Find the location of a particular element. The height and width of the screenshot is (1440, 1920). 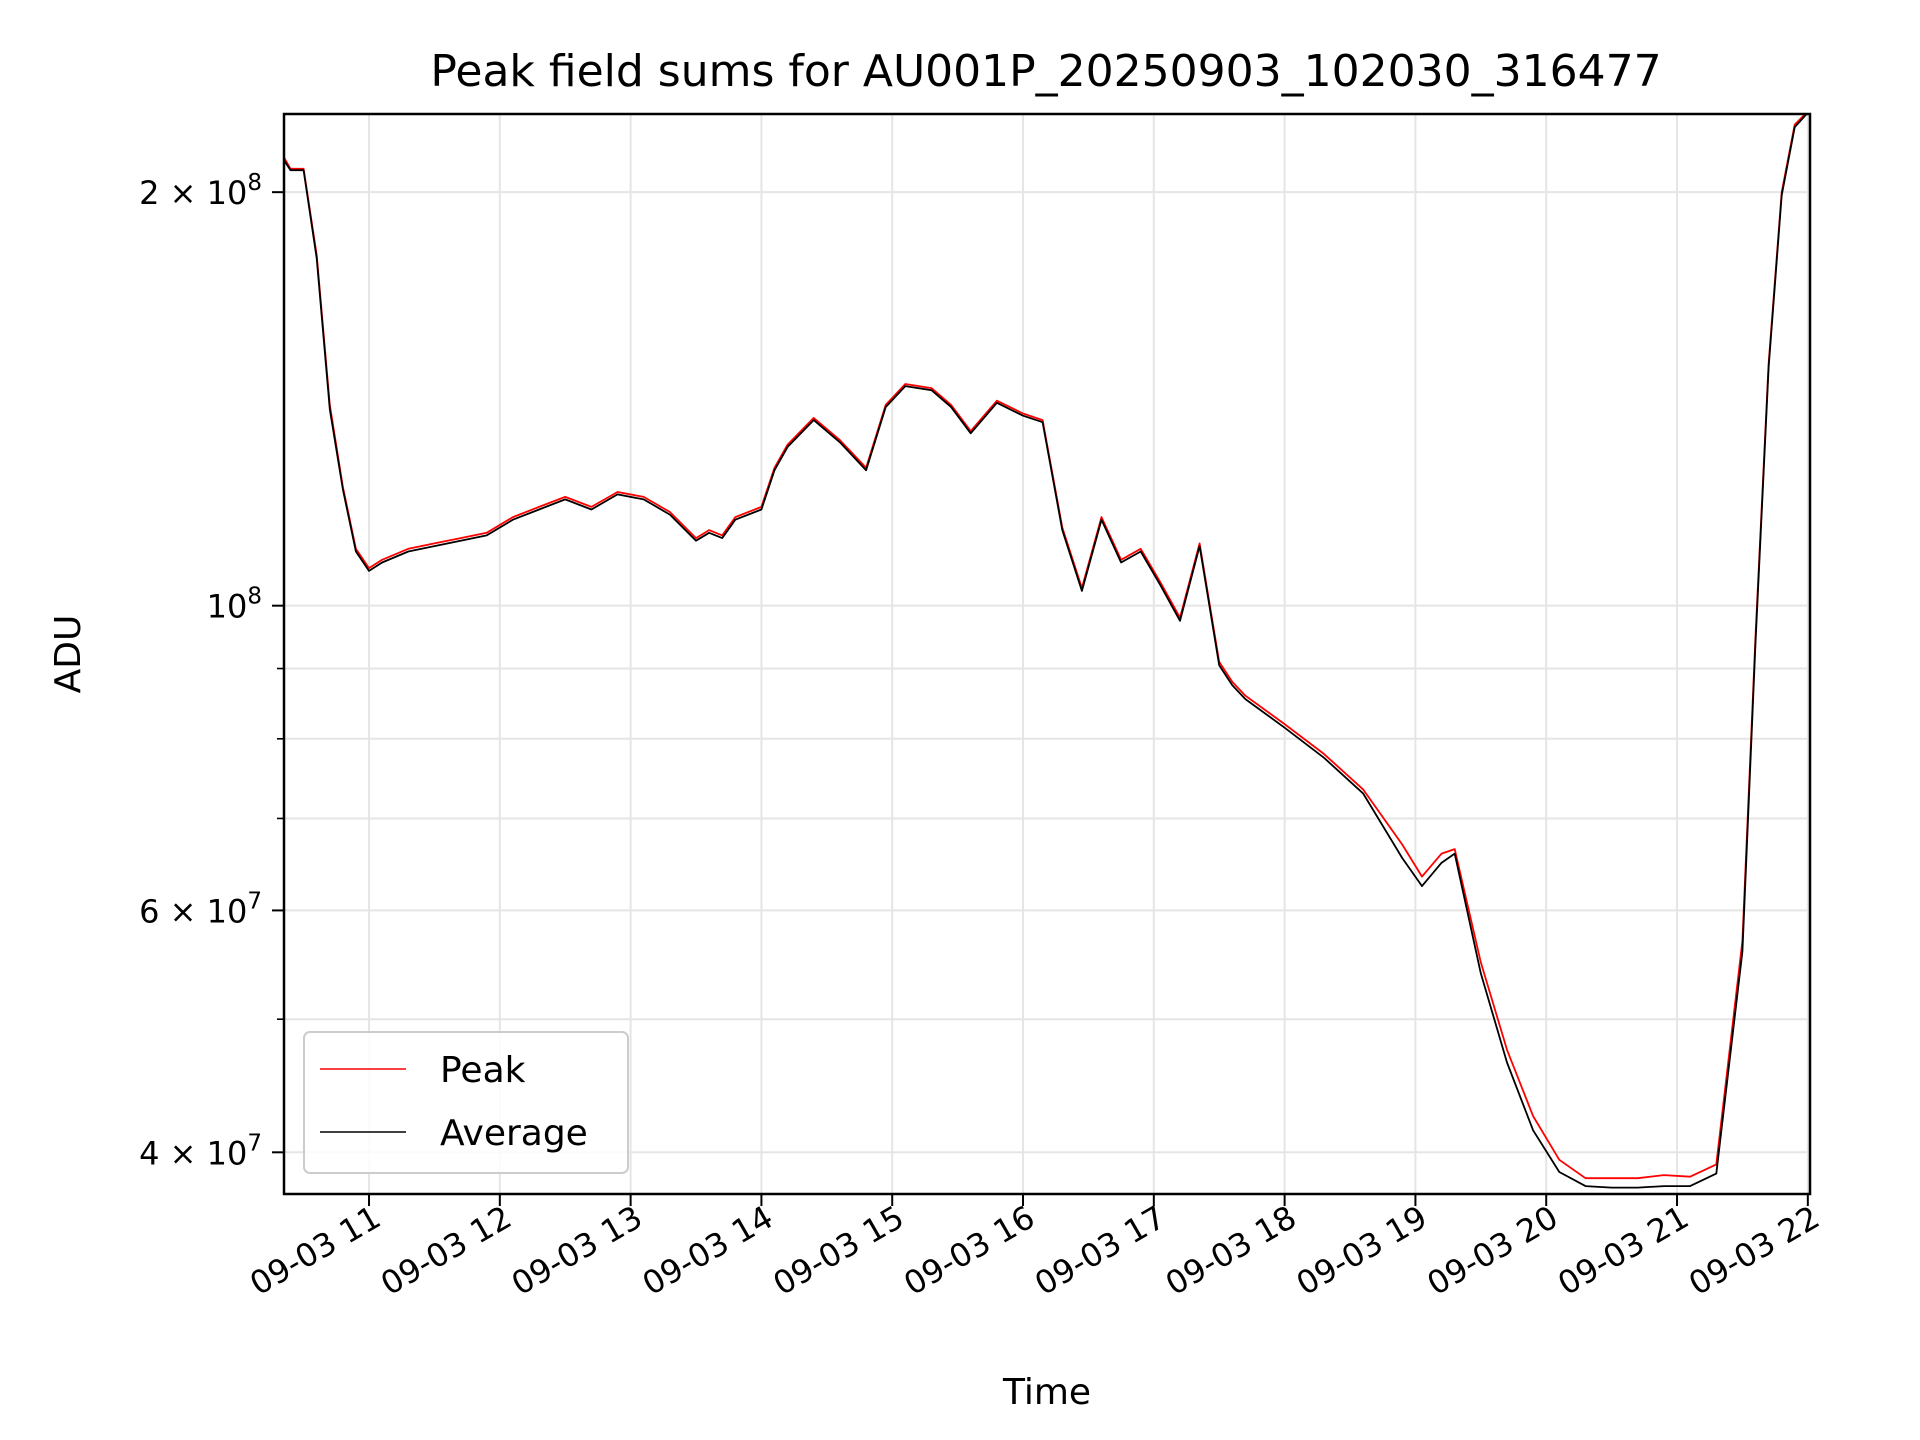

x-axis-label: Time is located at coordinates (1046, 1392).